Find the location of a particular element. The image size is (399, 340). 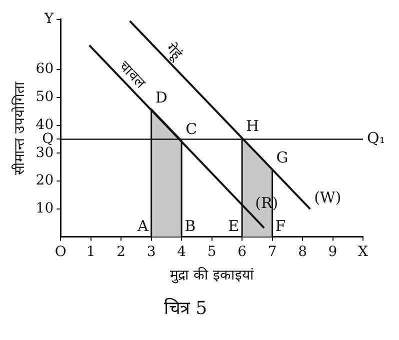

x-tick-label: O is located at coordinates (60, 252).